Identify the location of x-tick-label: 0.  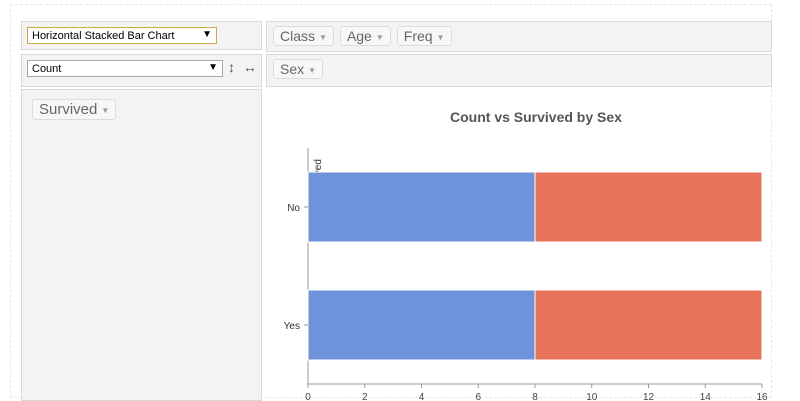
(308, 396).